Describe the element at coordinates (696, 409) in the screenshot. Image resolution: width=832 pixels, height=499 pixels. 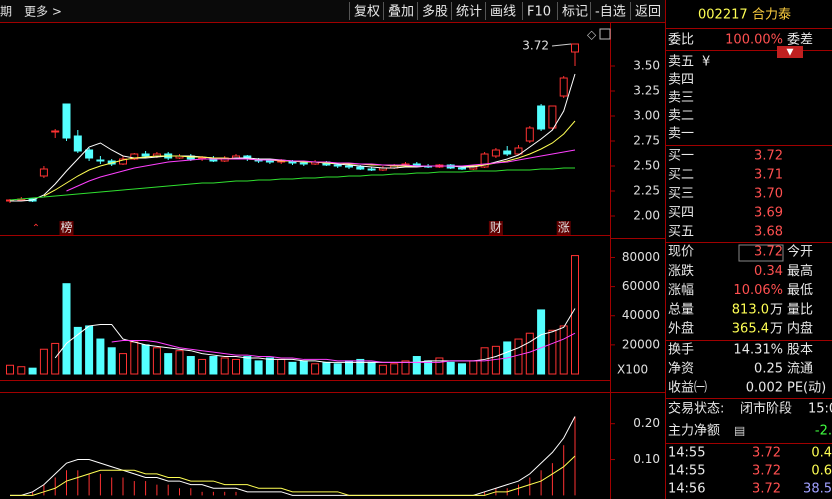
I see `status-label: 交易状态:` at that location.